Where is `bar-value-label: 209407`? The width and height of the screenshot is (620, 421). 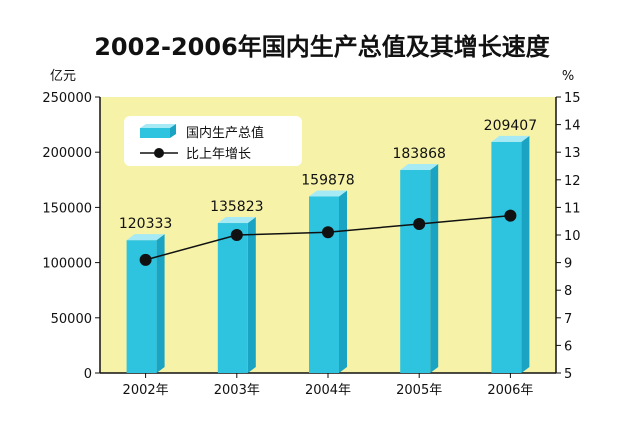
bar-value-label: 209407 is located at coordinates (510, 126).